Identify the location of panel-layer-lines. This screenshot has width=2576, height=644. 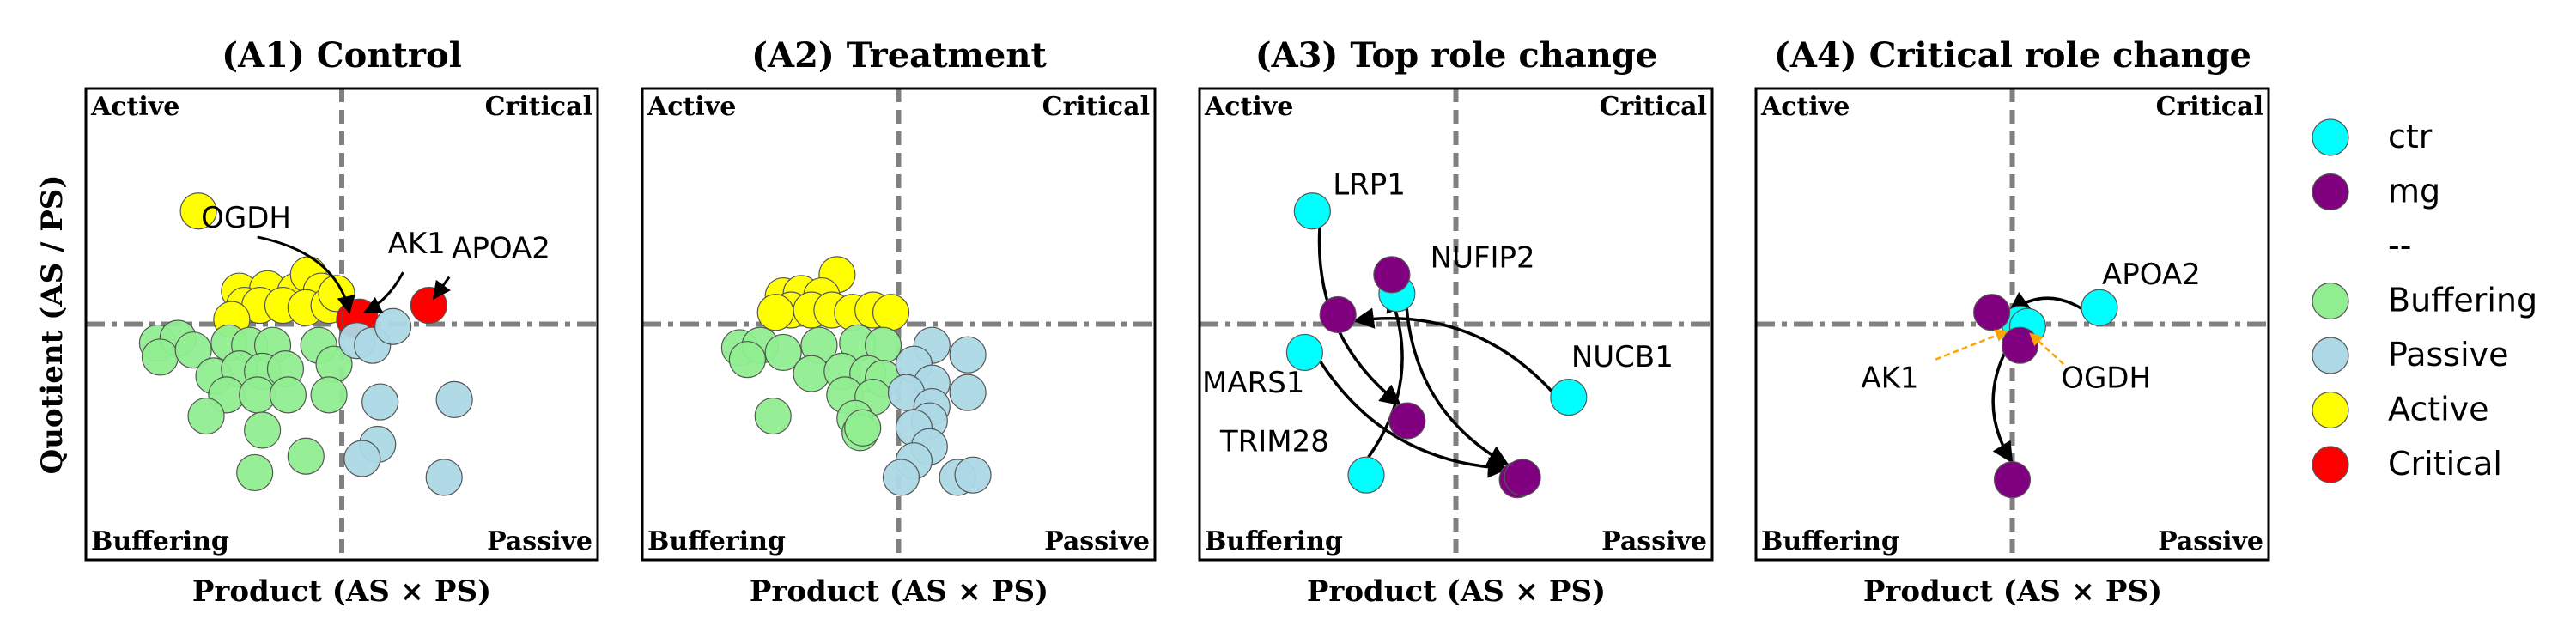
(1456, 324).